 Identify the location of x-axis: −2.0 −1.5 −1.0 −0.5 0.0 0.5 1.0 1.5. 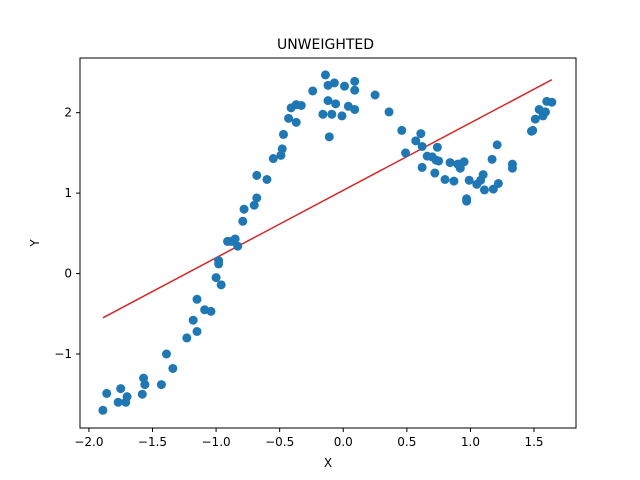
(309, 438).